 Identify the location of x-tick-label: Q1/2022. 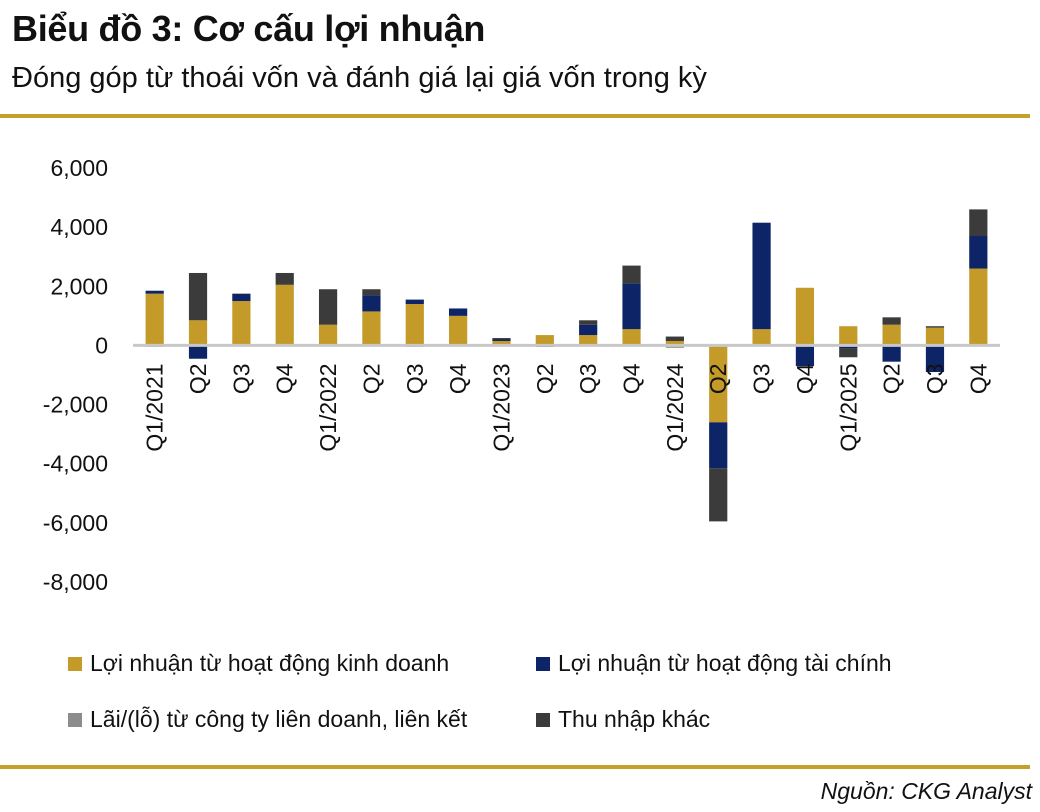
(328, 407).